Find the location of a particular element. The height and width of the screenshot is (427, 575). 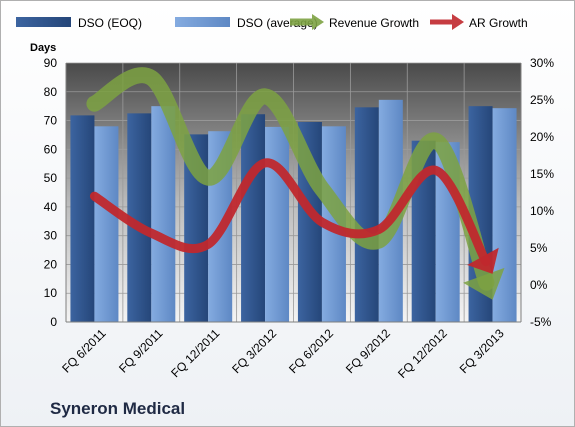

bar-dso-eoq-fq-6-2011 is located at coordinates (82, 219).